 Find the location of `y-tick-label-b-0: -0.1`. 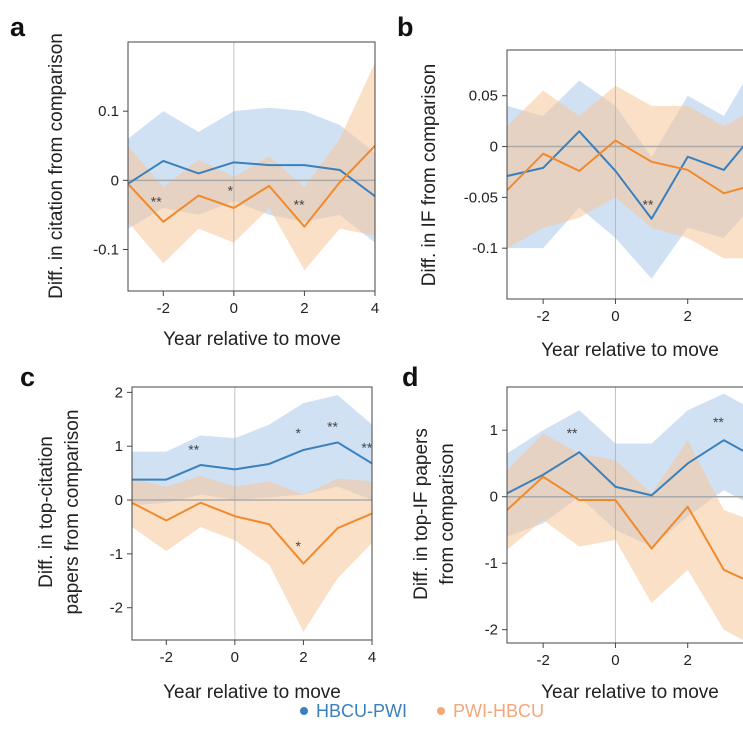

y-tick-label-b-0: -0.1 is located at coordinates (485, 248).